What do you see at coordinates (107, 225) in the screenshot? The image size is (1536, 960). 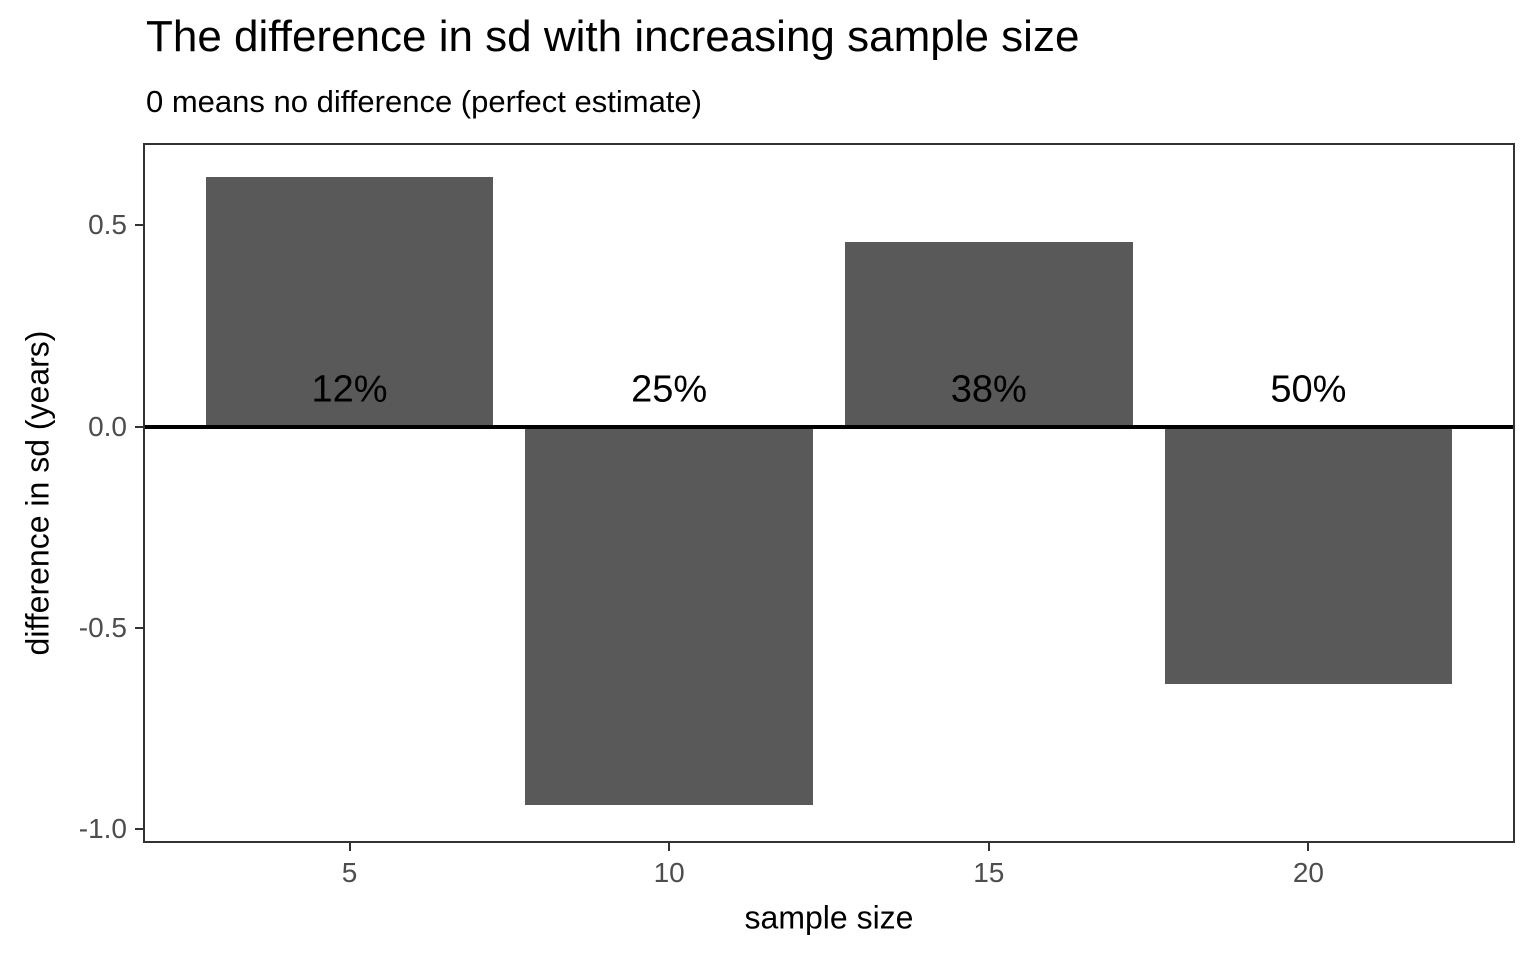 I see `y-tick-label: 0.5` at bounding box center [107, 225].